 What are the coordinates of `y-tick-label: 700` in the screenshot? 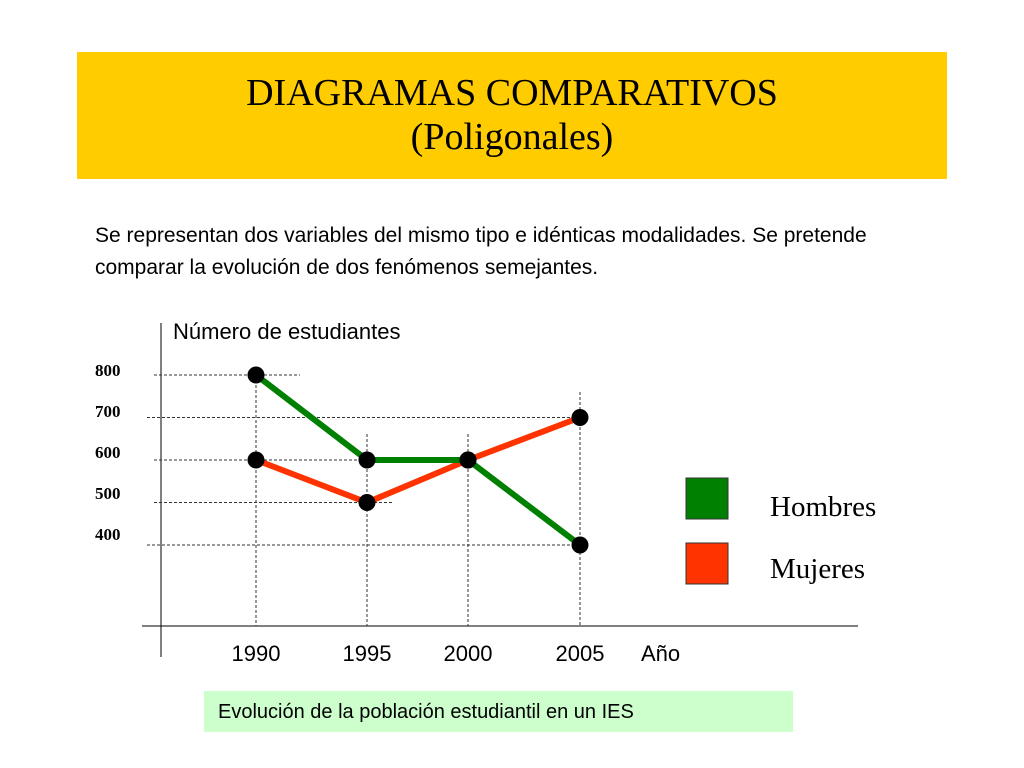 It's located at (108, 411).